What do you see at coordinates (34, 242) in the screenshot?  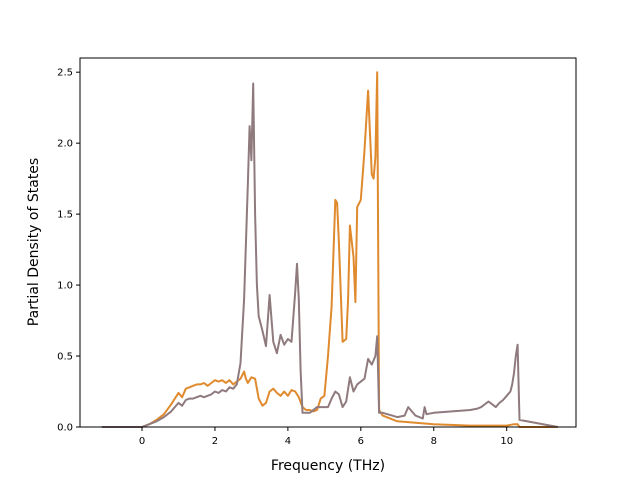 I see `y-axis-label: Partial Density of States` at bounding box center [34, 242].